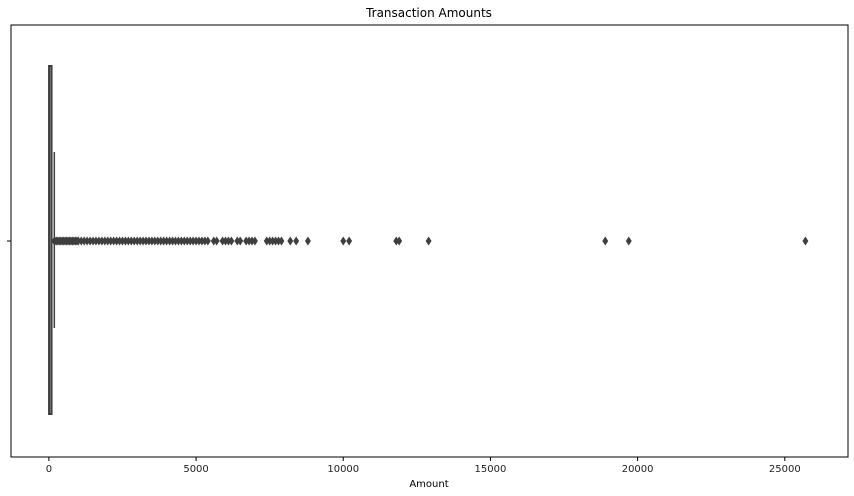 This screenshot has width=854, height=496. What do you see at coordinates (423, 466) in the screenshot?
I see `x-axis: 0 5000 10000 15000 20000 25000` at bounding box center [423, 466].